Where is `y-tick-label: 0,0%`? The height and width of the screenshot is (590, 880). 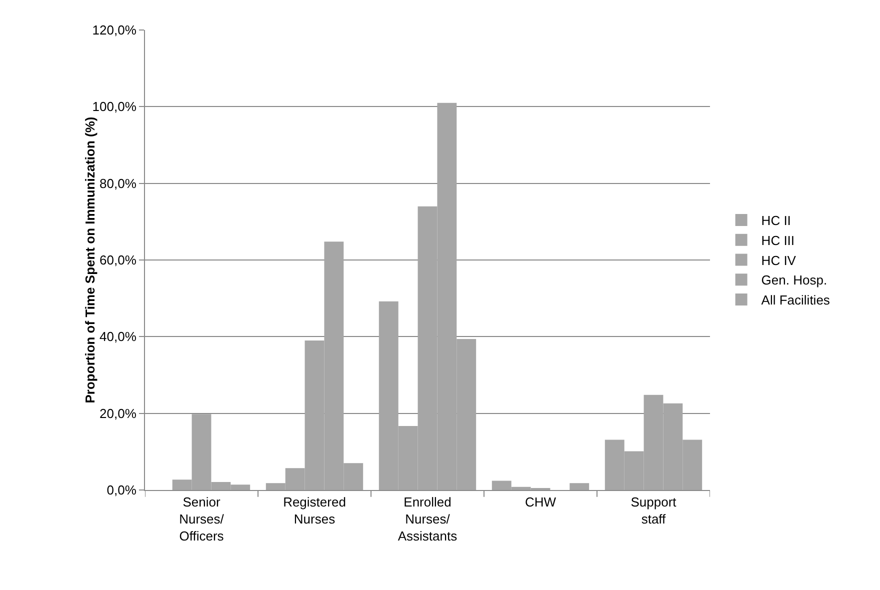
y-tick-label: 0,0% is located at coordinates (121, 490).